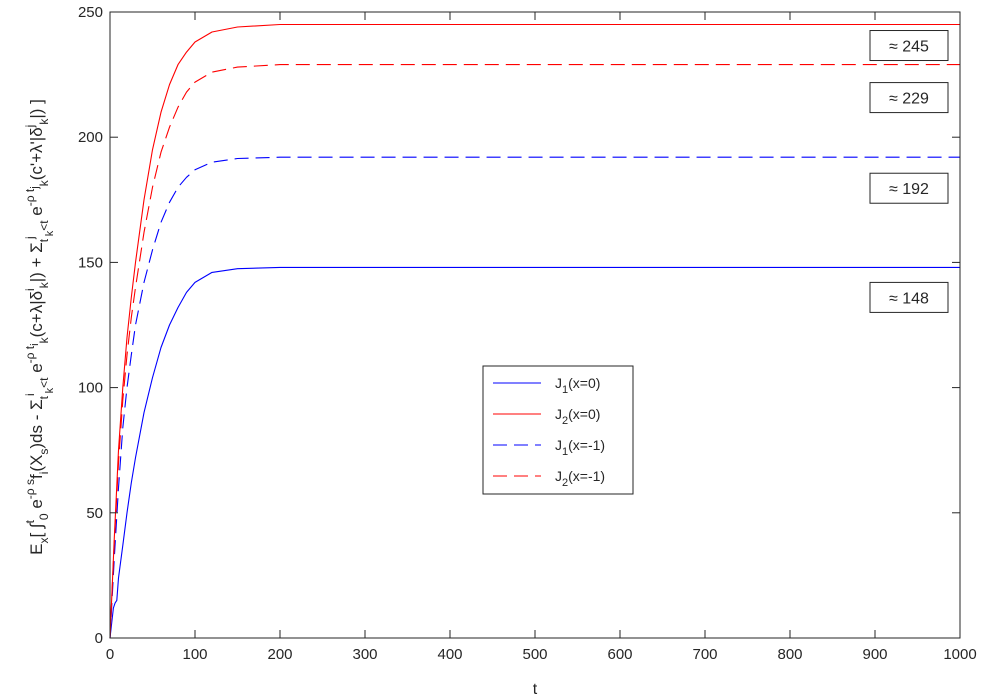 Image resolution: width=991 pixels, height=700 pixels. I want to click on annotation-box: ≈ 229, so click(909, 98).